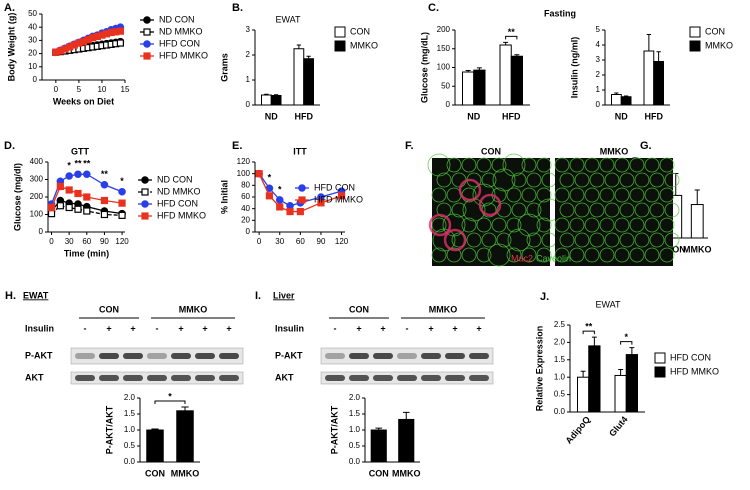 The height and width of the screenshot is (490, 750). What do you see at coordinates (258, 296) in the screenshot?
I see `panel-label: I.` at bounding box center [258, 296].